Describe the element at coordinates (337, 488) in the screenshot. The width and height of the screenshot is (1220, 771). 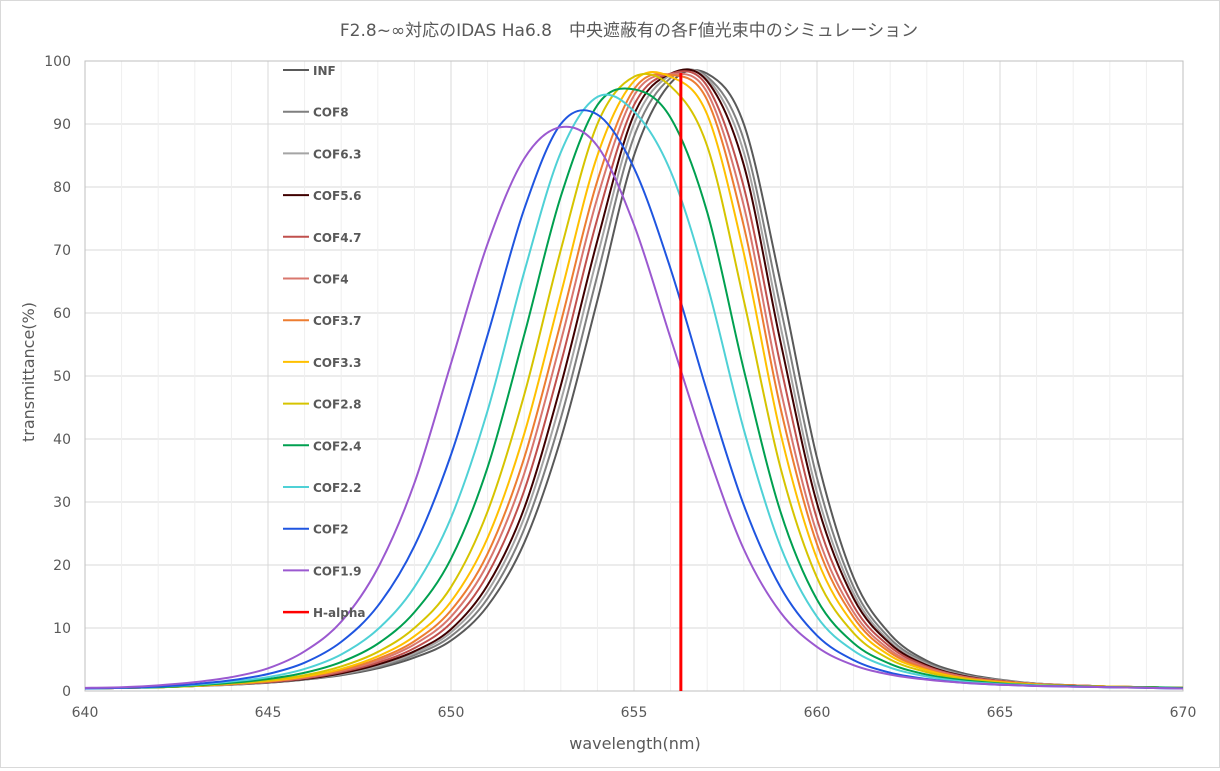
I see `legend-label: COF2.2` at that location.